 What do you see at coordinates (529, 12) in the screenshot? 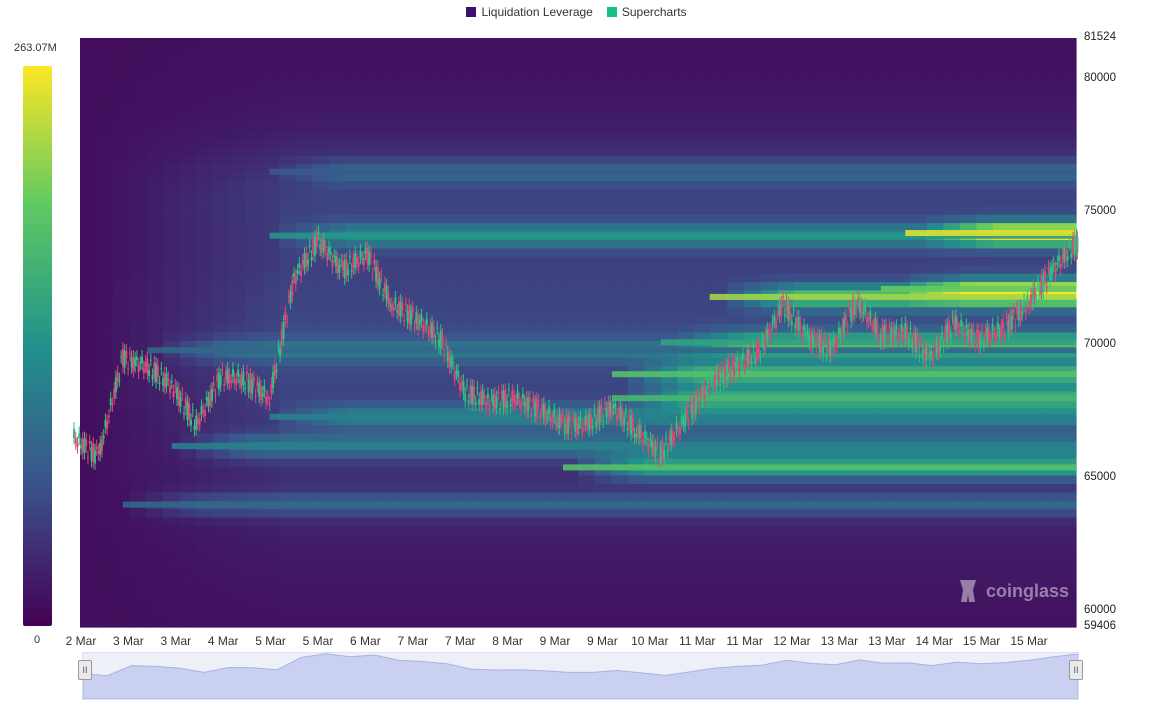
I see `legend-item-0: Liquidation Leverage` at bounding box center [529, 12].